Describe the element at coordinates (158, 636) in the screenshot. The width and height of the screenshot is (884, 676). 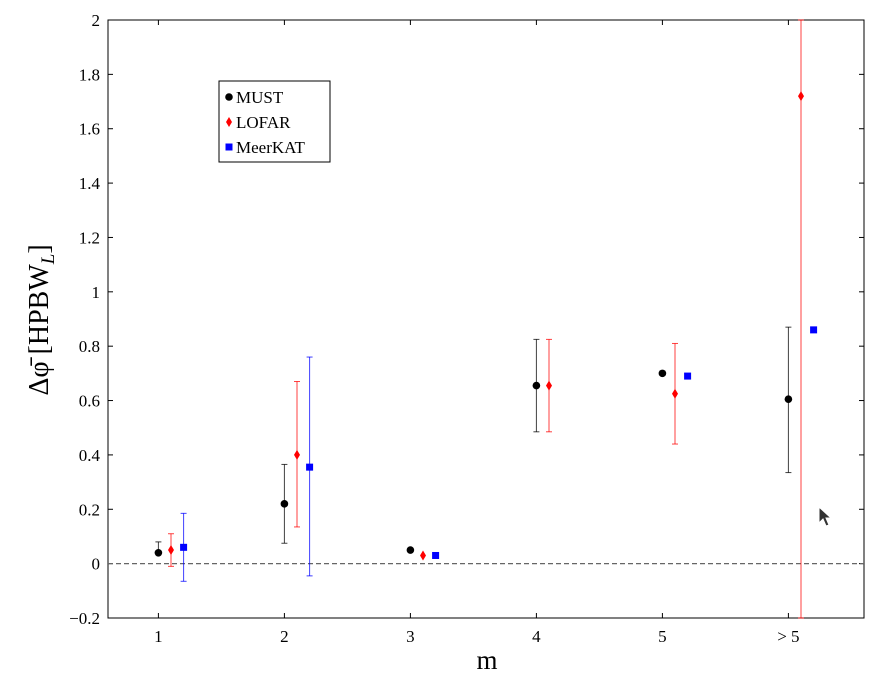
I see `x-tick-label: 1` at that location.